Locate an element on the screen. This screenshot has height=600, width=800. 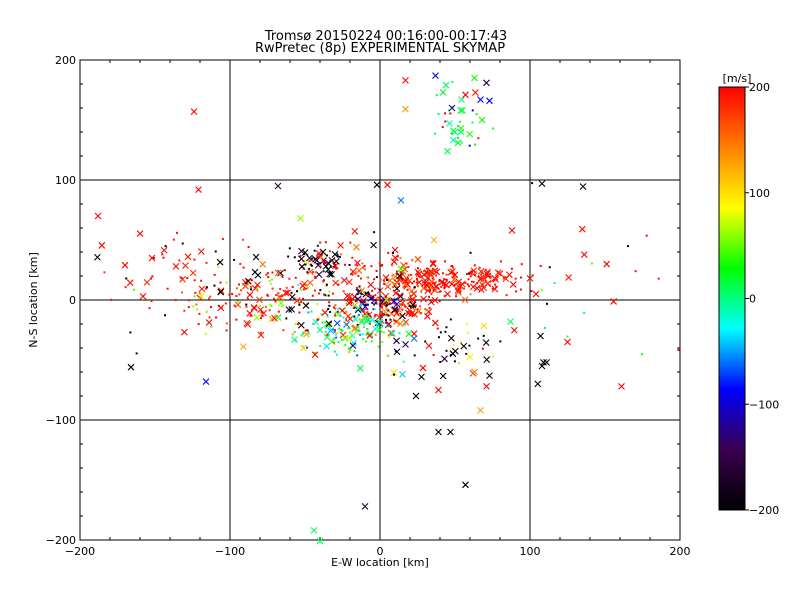
colorbar-ticks: 200 100 0 −100 −200 is located at coordinates (762, 299).